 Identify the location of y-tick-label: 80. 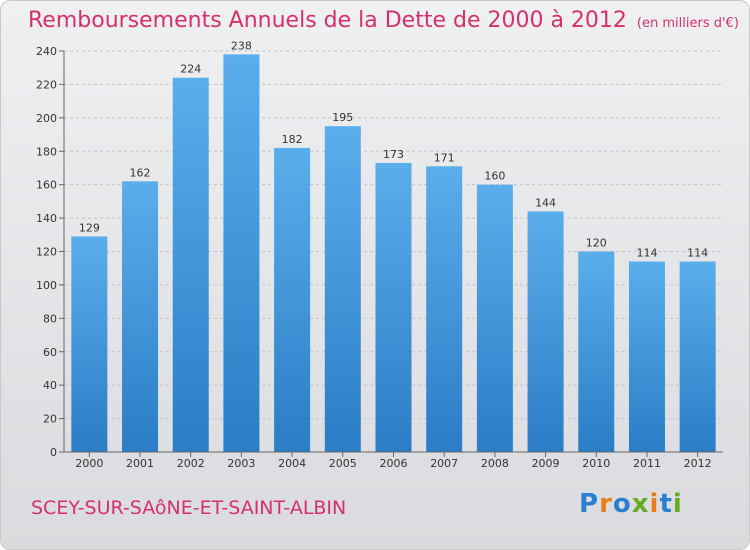
(50, 318).